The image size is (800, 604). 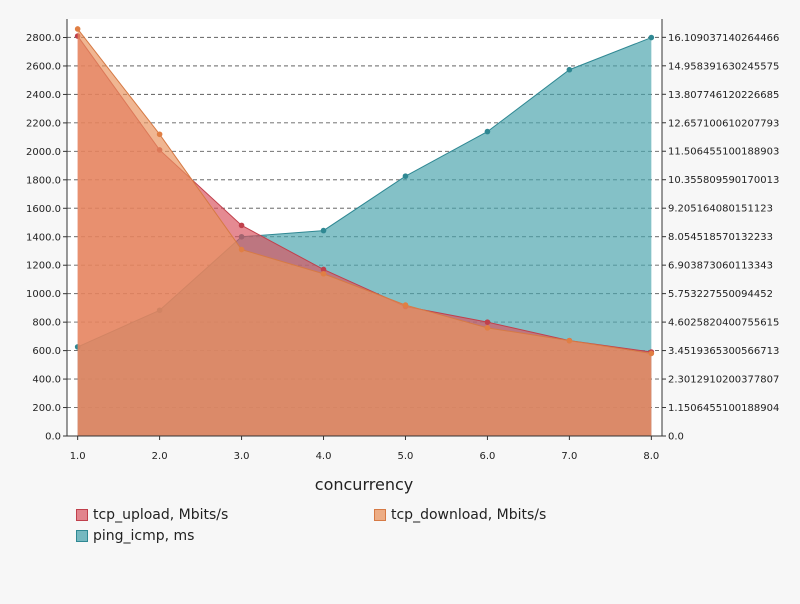 What do you see at coordinates (43, 123) in the screenshot?
I see `y-left-tick-label: 2200.0` at bounding box center [43, 123].